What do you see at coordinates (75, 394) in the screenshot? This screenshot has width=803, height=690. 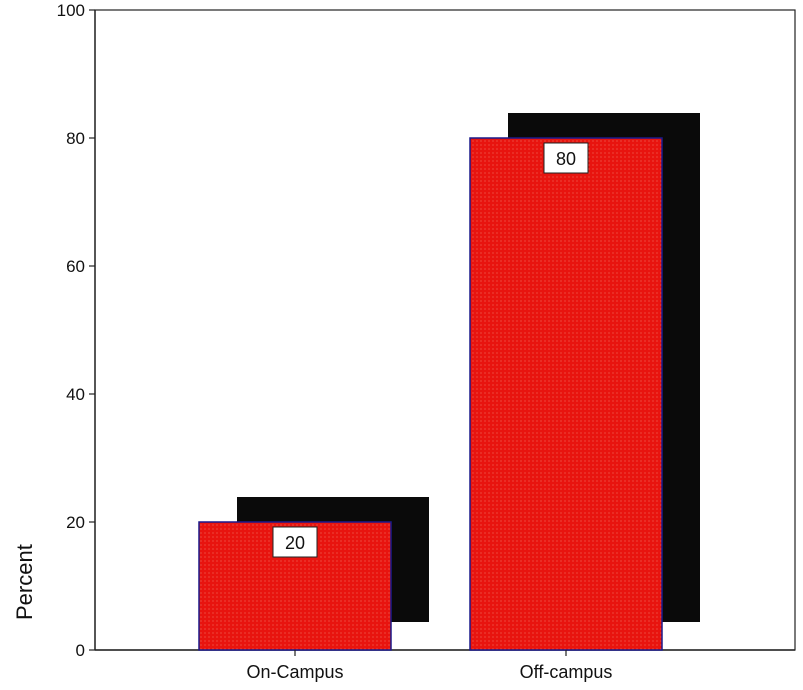 I see `y-tick-label: 40` at bounding box center [75, 394].